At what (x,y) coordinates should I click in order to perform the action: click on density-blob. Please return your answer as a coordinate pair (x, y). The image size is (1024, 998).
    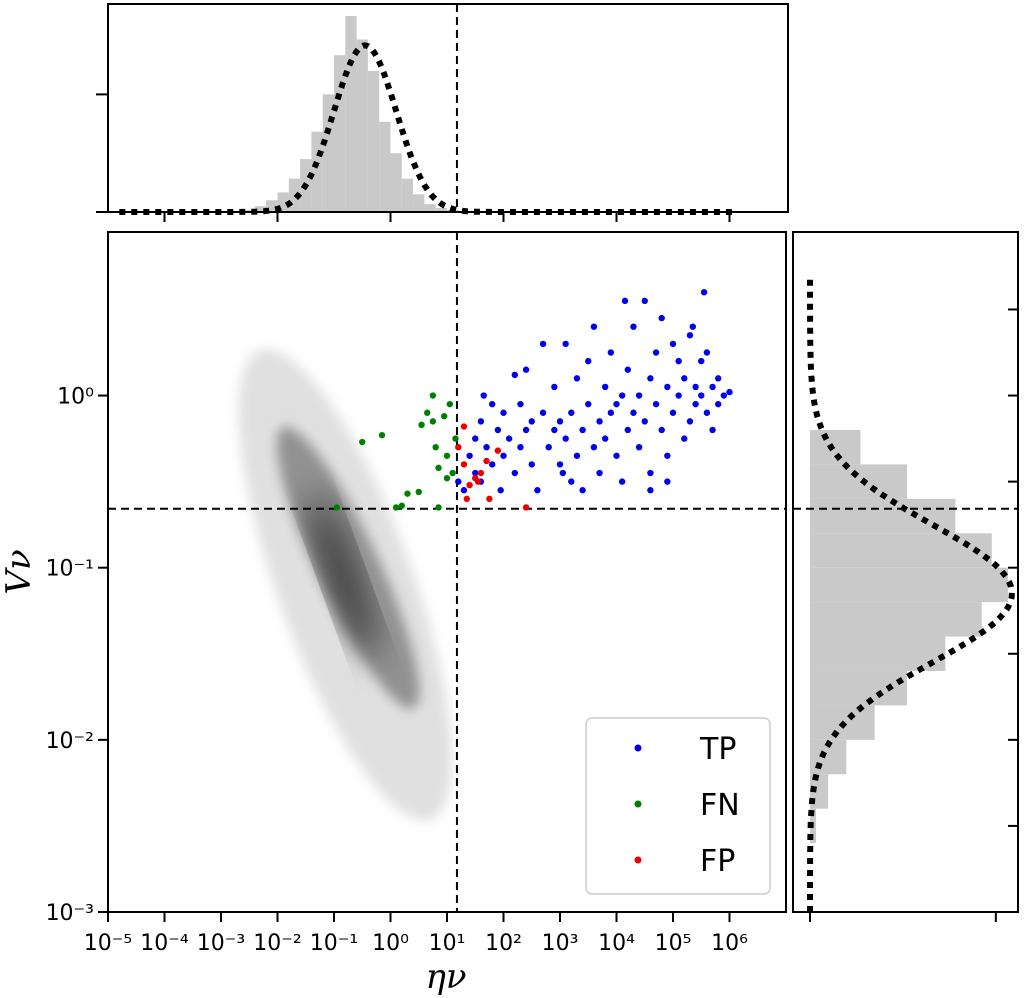
    Looking at the image, I should click on (345, 585).